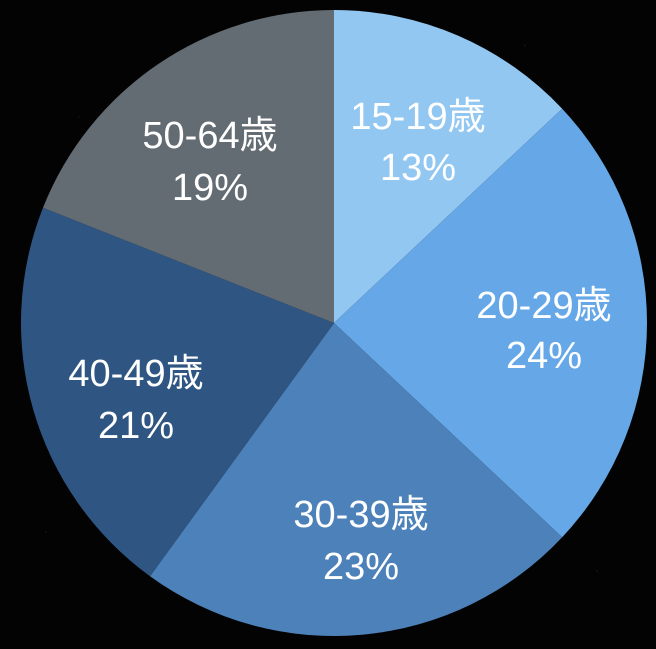  Describe the element at coordinates (361, 567) in the screenshot. I see `slice-value-30-39: 23%` at that location.